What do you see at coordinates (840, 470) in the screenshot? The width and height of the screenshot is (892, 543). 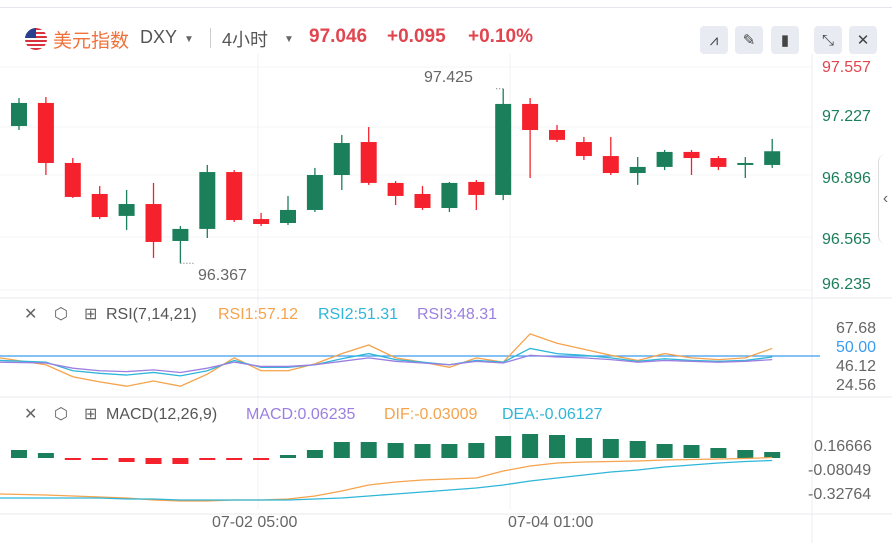 I see `macd-axis-label: -0.08049` at bounding box center [840, 470].